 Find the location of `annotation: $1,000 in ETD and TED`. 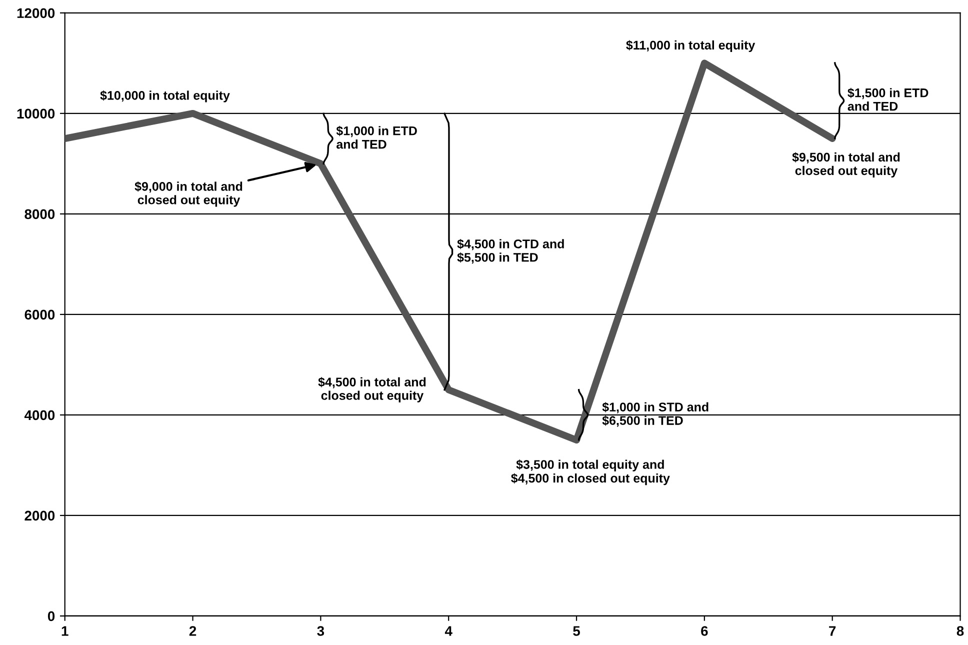

annotation: $1,000 in ETD and TED is located at coordinates (376, 137).